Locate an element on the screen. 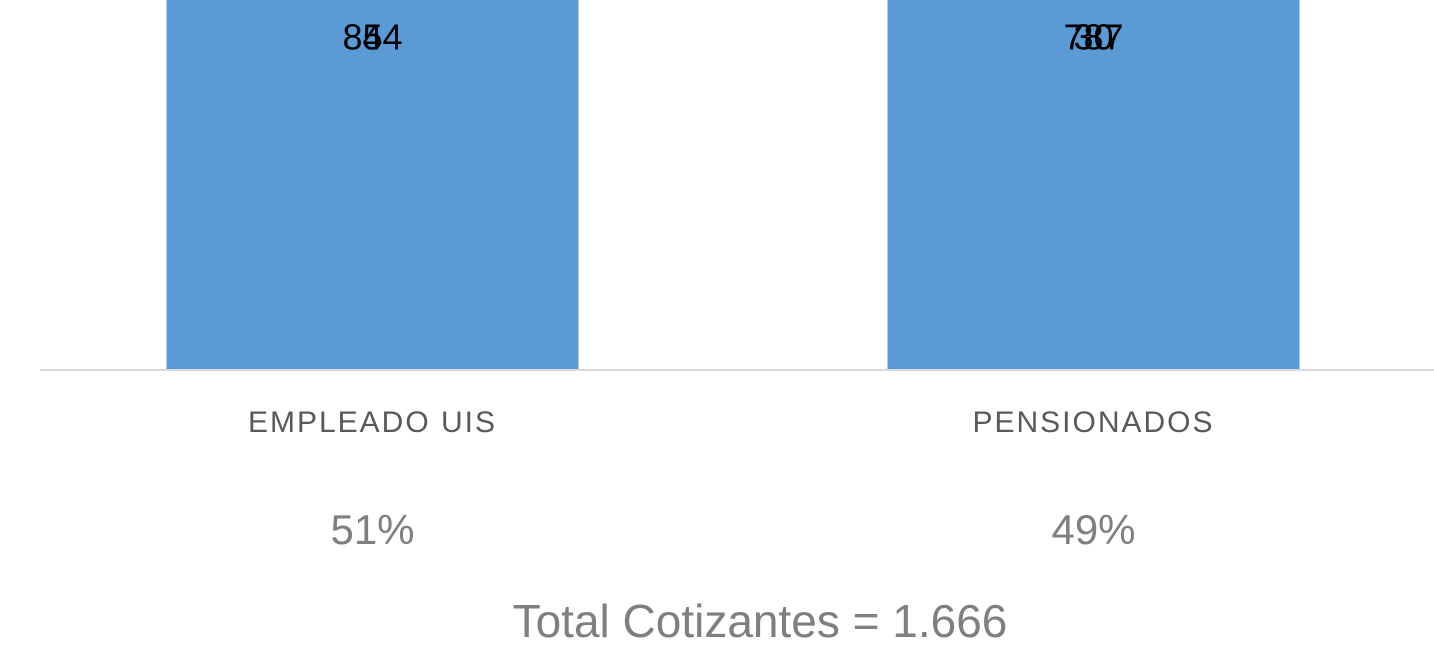 This screenshot has height=647, width=1434. total-annotation: Total Cotizantes = 1.666 is located at coordinates (760, 621).